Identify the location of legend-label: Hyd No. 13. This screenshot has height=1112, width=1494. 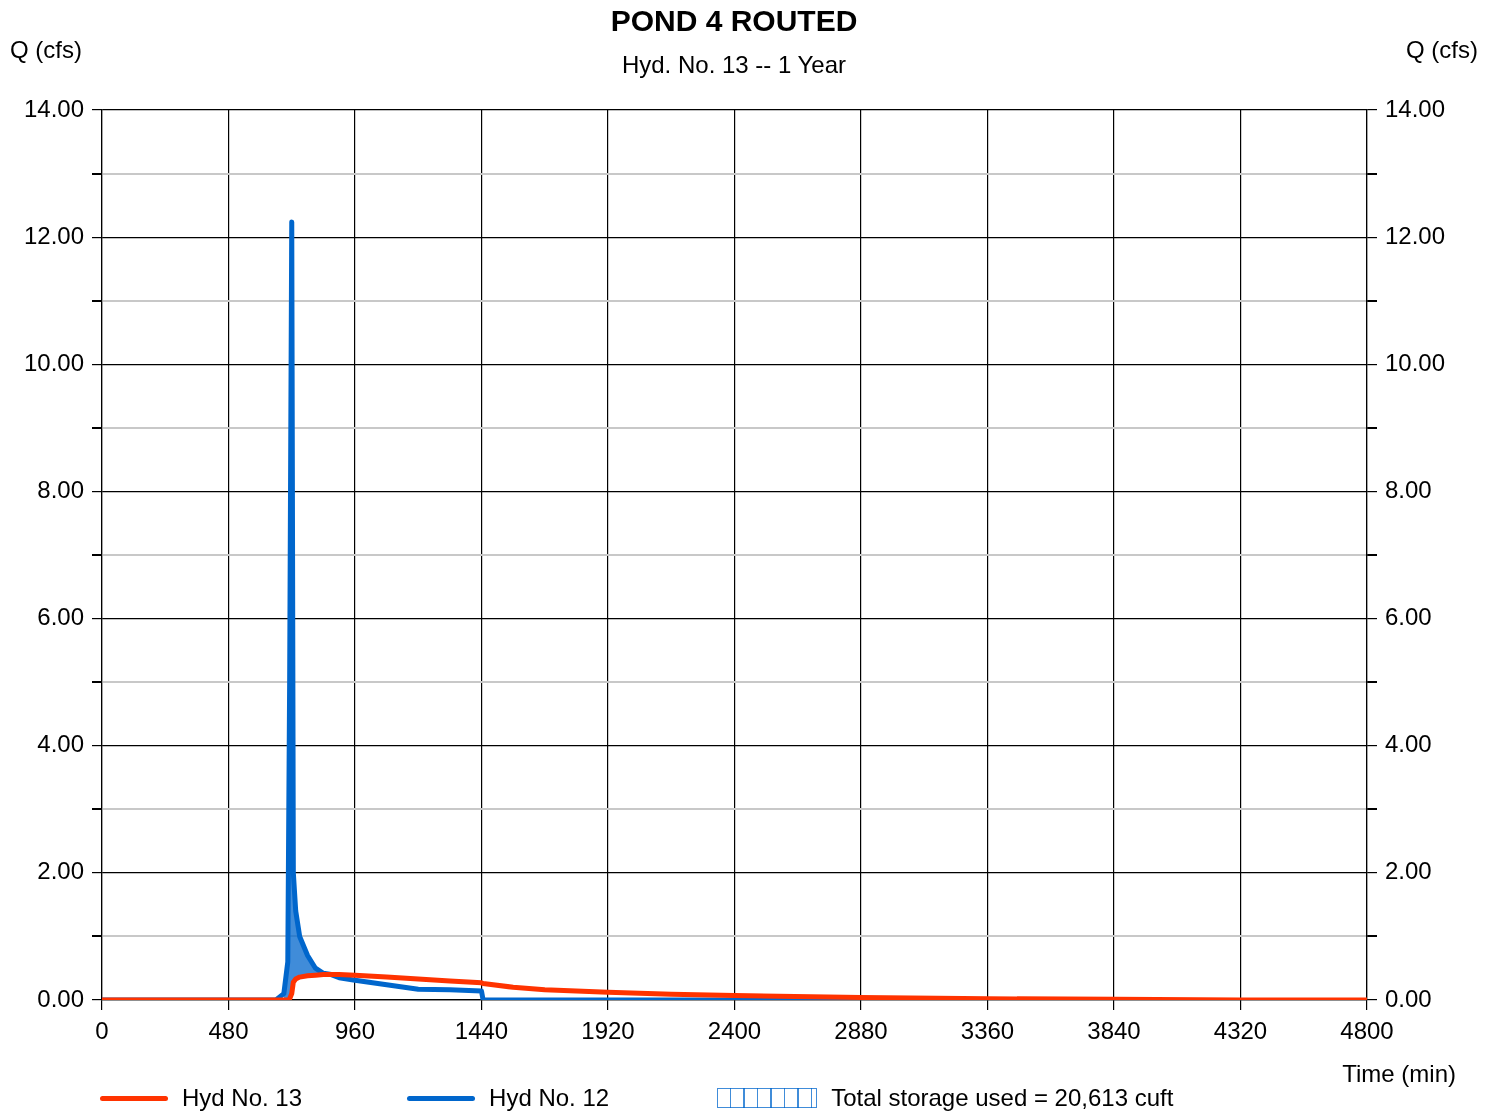
(242, 1098).